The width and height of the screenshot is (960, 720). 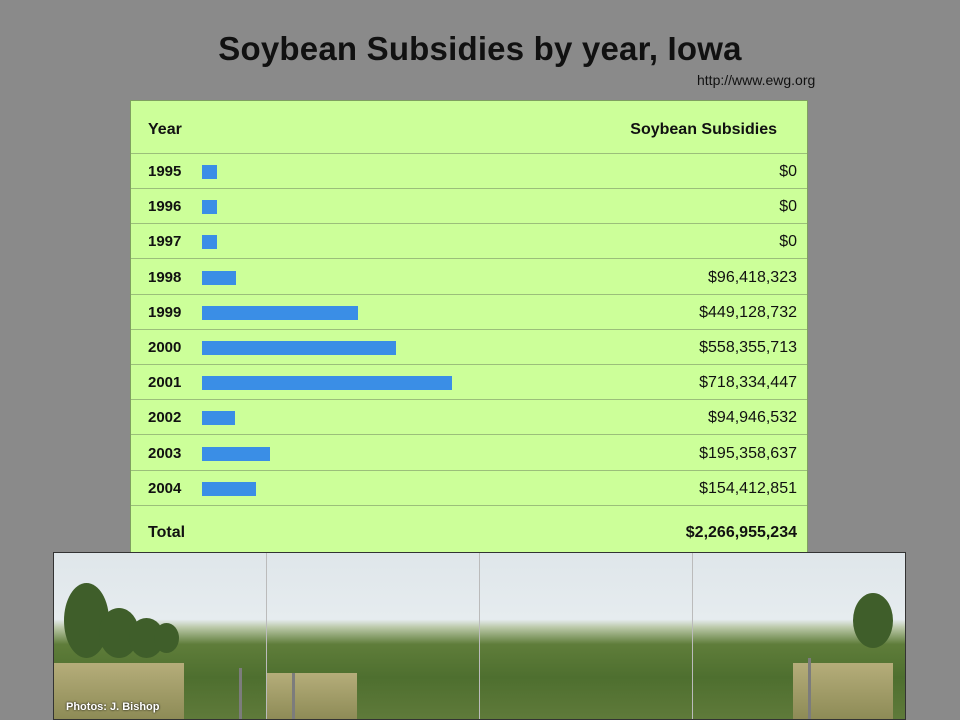 What do you see at coordinates (469, 277) in the screenshot?
I see `table-row: 1998 $96,418,323` at bounding box center [469, 277].